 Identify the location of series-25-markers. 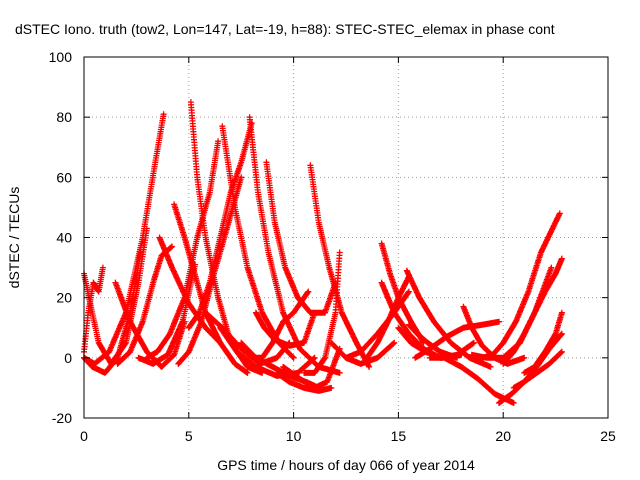
(322, 312).